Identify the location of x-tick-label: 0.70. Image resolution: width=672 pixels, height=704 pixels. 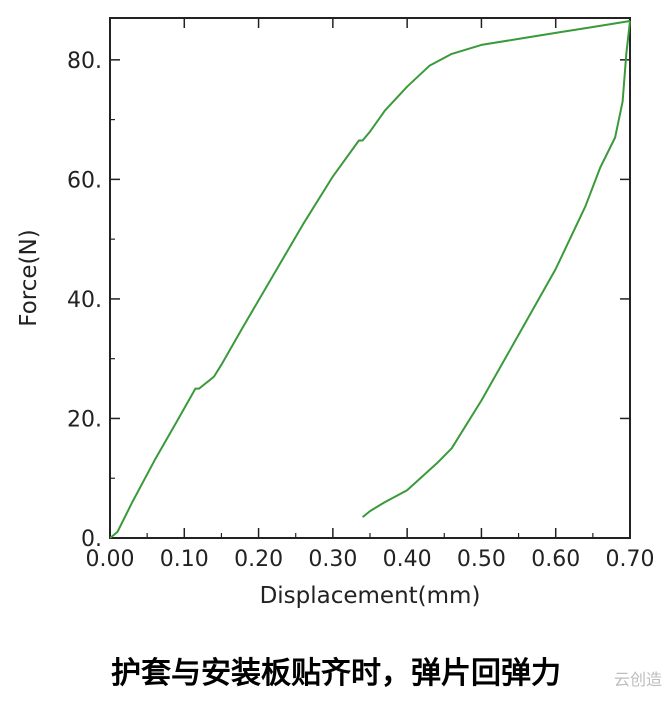
(630, 559).